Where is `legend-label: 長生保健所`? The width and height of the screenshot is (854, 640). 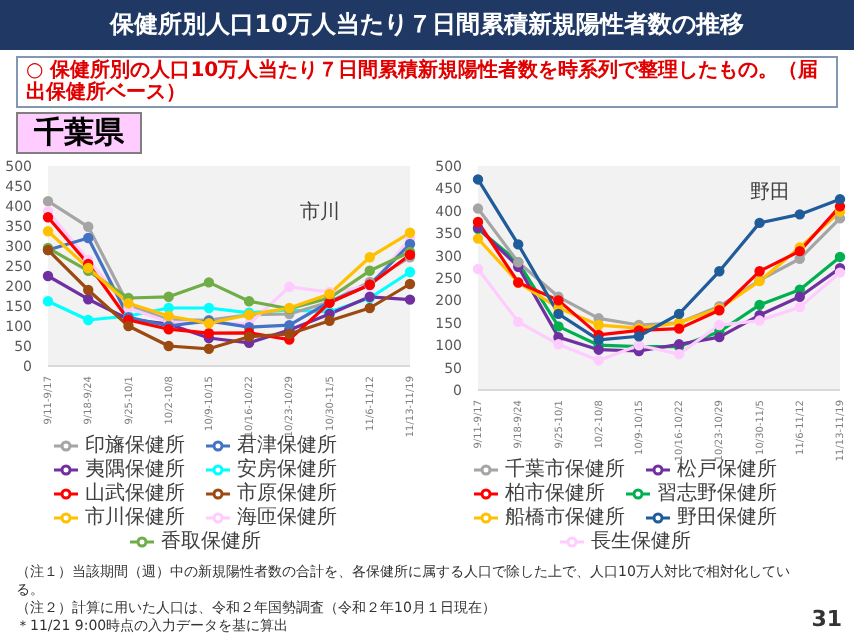
legend-label: 長生保健所 is located at coordinates (641, 542).